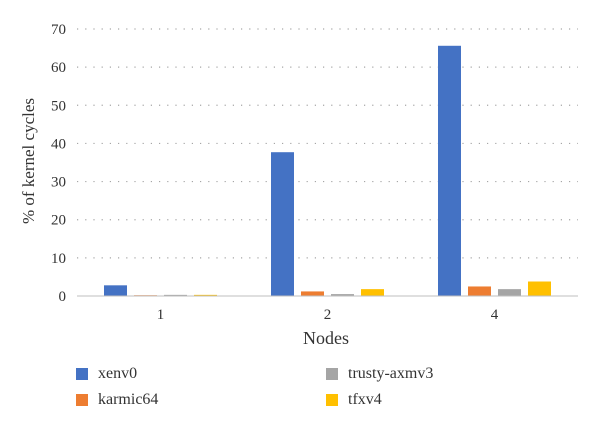  I want to click on y-tick-label: 30, so click(58, 183).